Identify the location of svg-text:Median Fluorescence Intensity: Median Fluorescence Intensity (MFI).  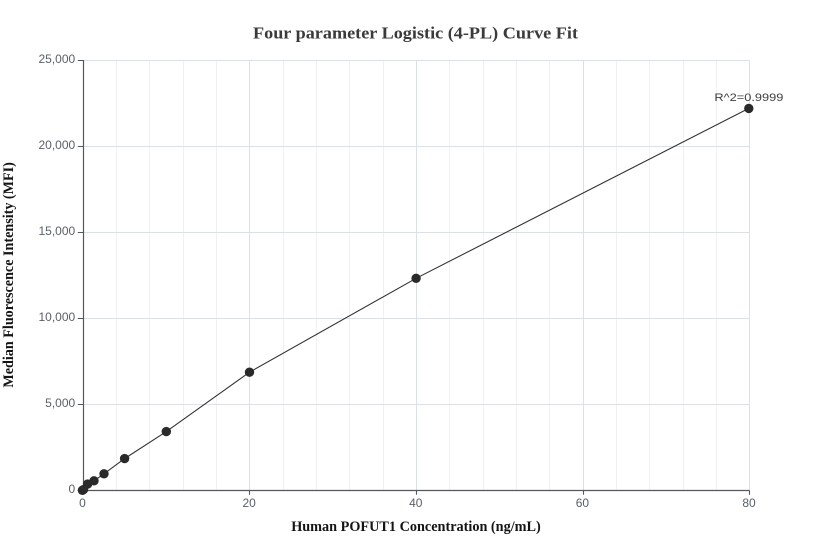
(9, 274).